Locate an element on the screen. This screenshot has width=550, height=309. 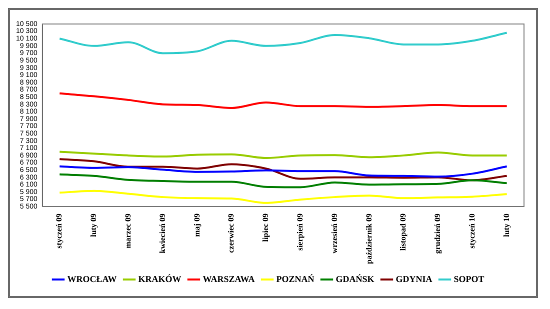
x-tick-label: marzec 09 is located at coordinates (127, 231).